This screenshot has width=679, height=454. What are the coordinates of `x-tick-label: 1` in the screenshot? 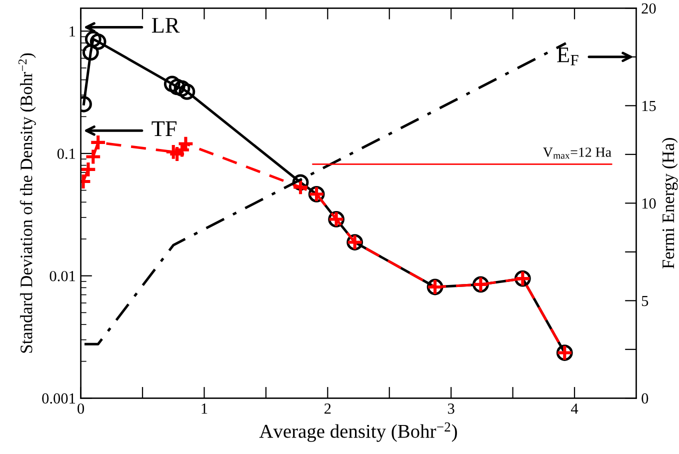 It's located at (205, 409).